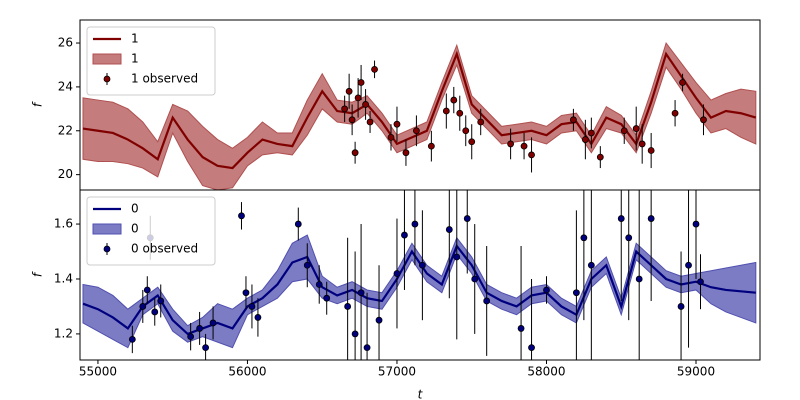 Image resolution: width=800 pixels, height=400 pixels. What do you see at coordinates (135, 59) in the screenshot?
I see `legend-label: 1` at bounding box center [135, 59].